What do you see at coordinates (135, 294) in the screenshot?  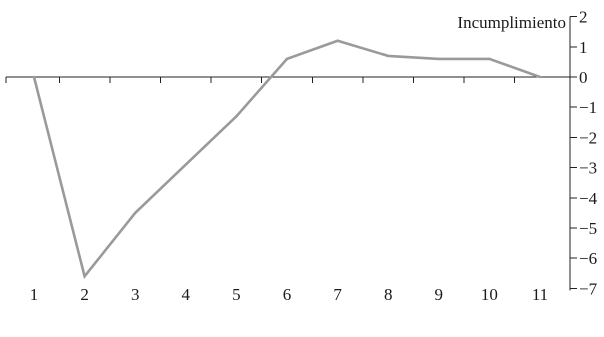 I see `x-tick-label: 3` at bounding box center [135, 294].